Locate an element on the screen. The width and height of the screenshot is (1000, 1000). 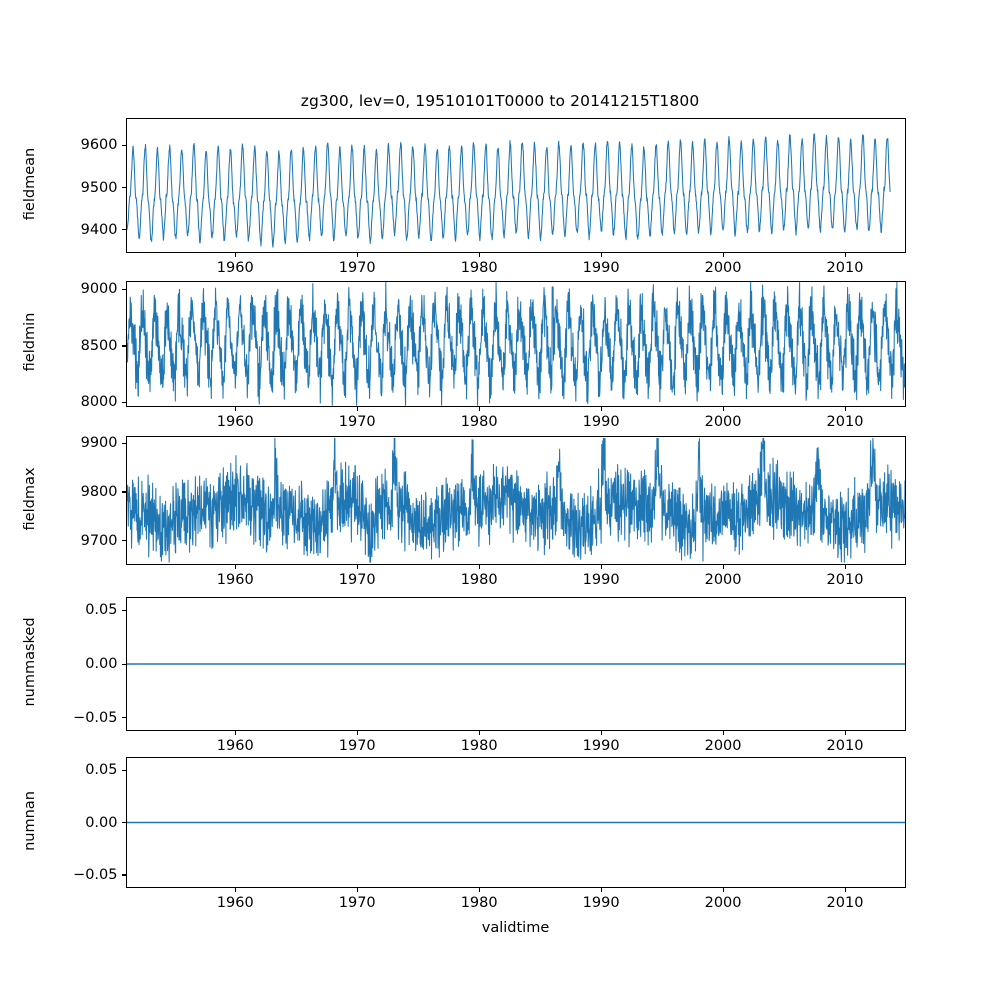
ytick-label-numnan: 0.05 is located at coordinates (101, 770).